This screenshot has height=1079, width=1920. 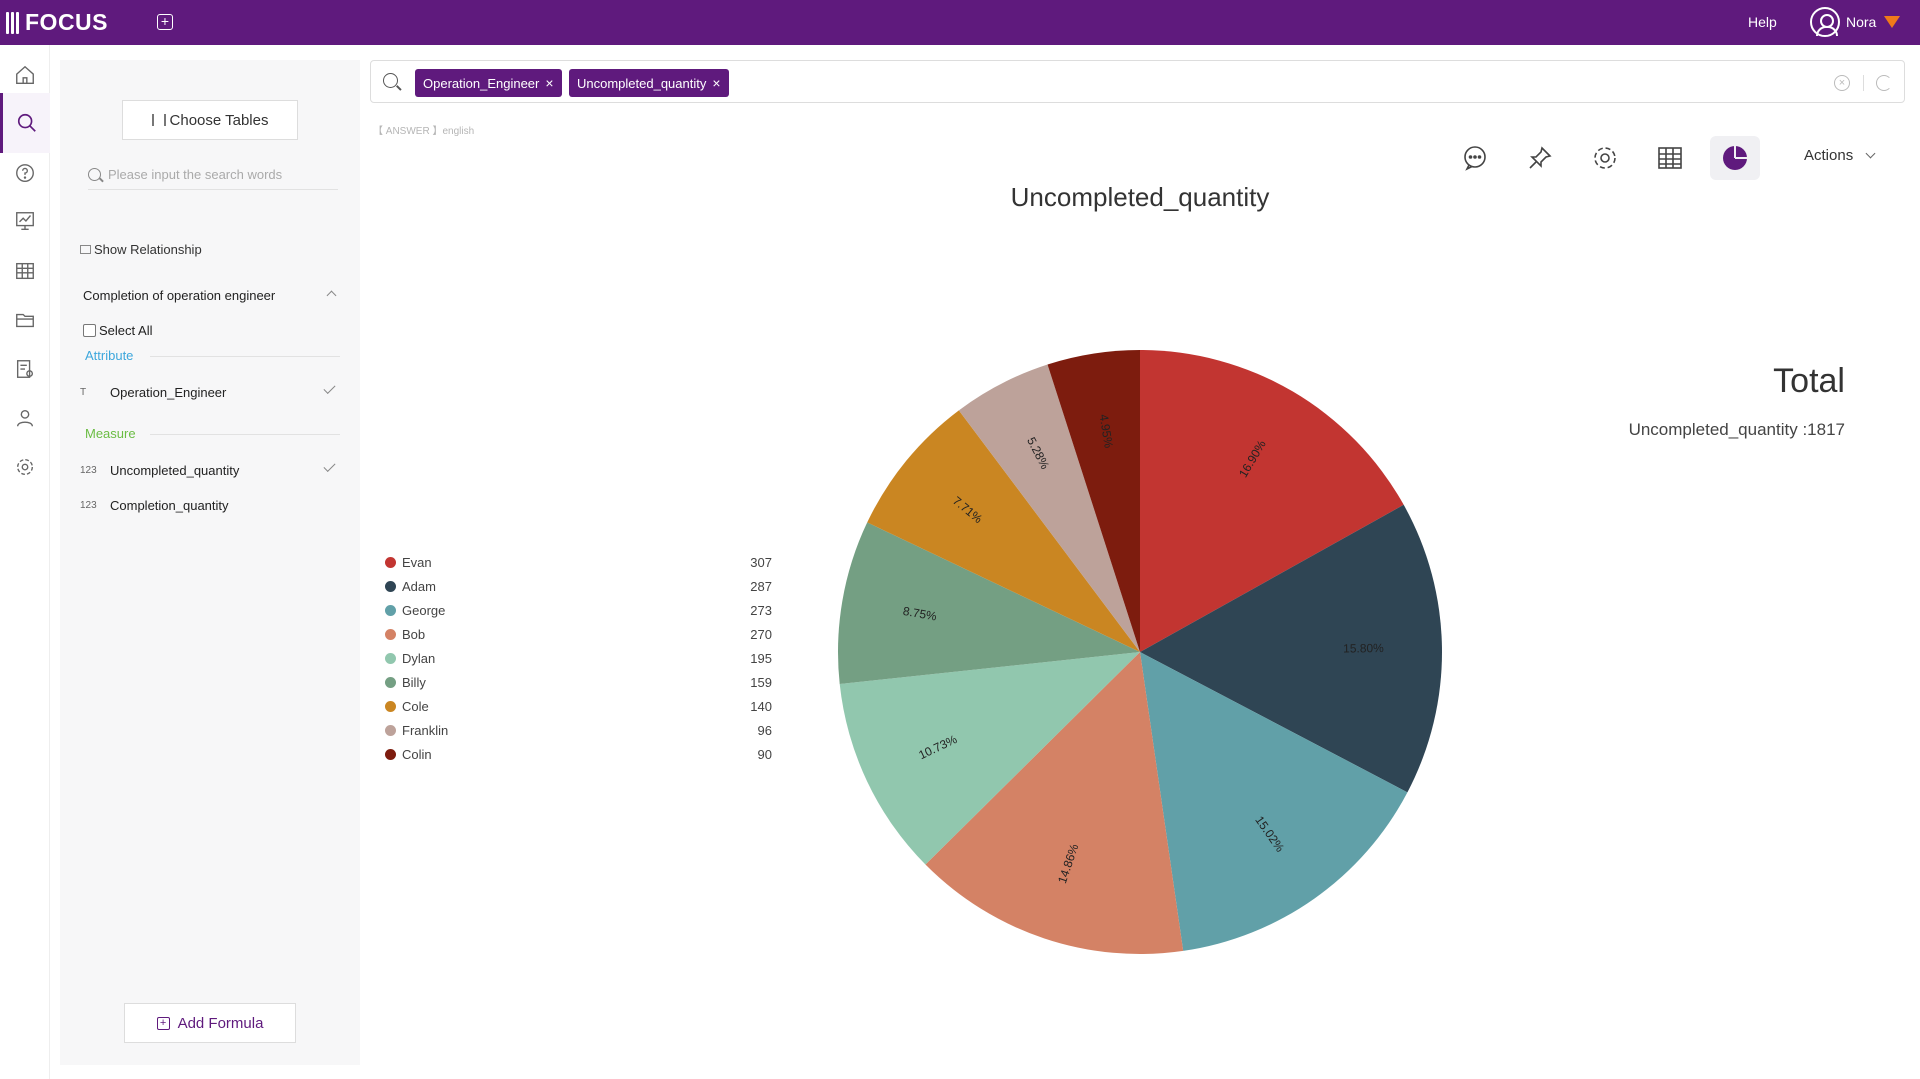 What do you see at coordinates (1475, 158) in the screenshot?
I see `comment-icon` at bounding box center [1475, 158].